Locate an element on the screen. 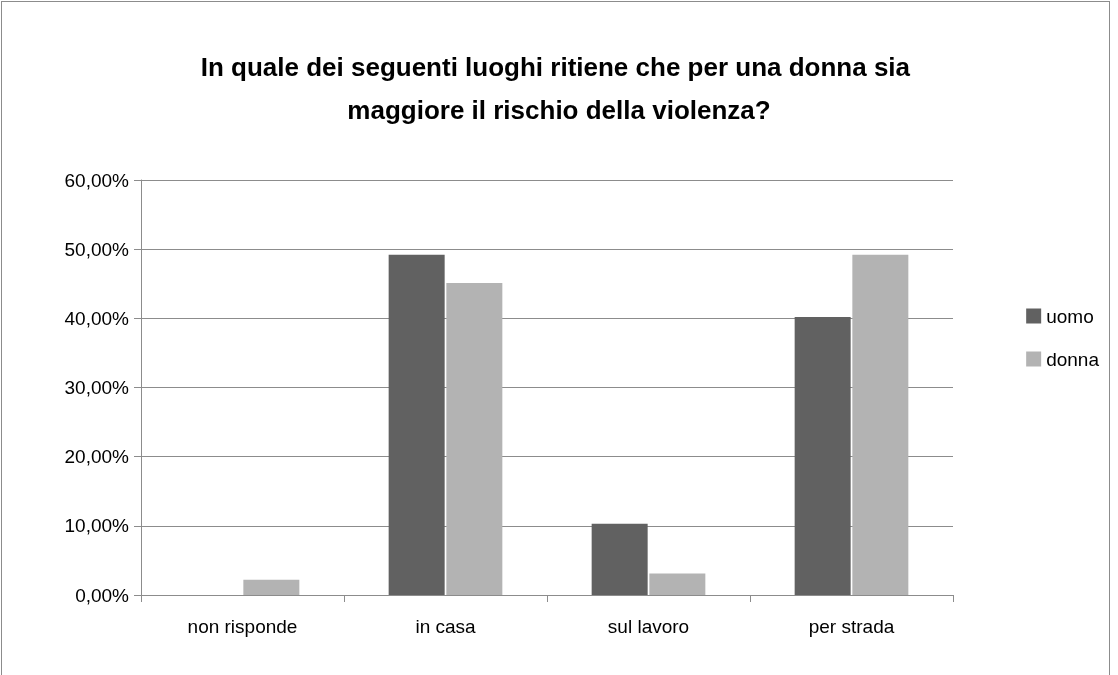 Image resolution: width=1118 pixels, height=675 pixels. legend-label: uomo is located at coordinates (1070, 316).